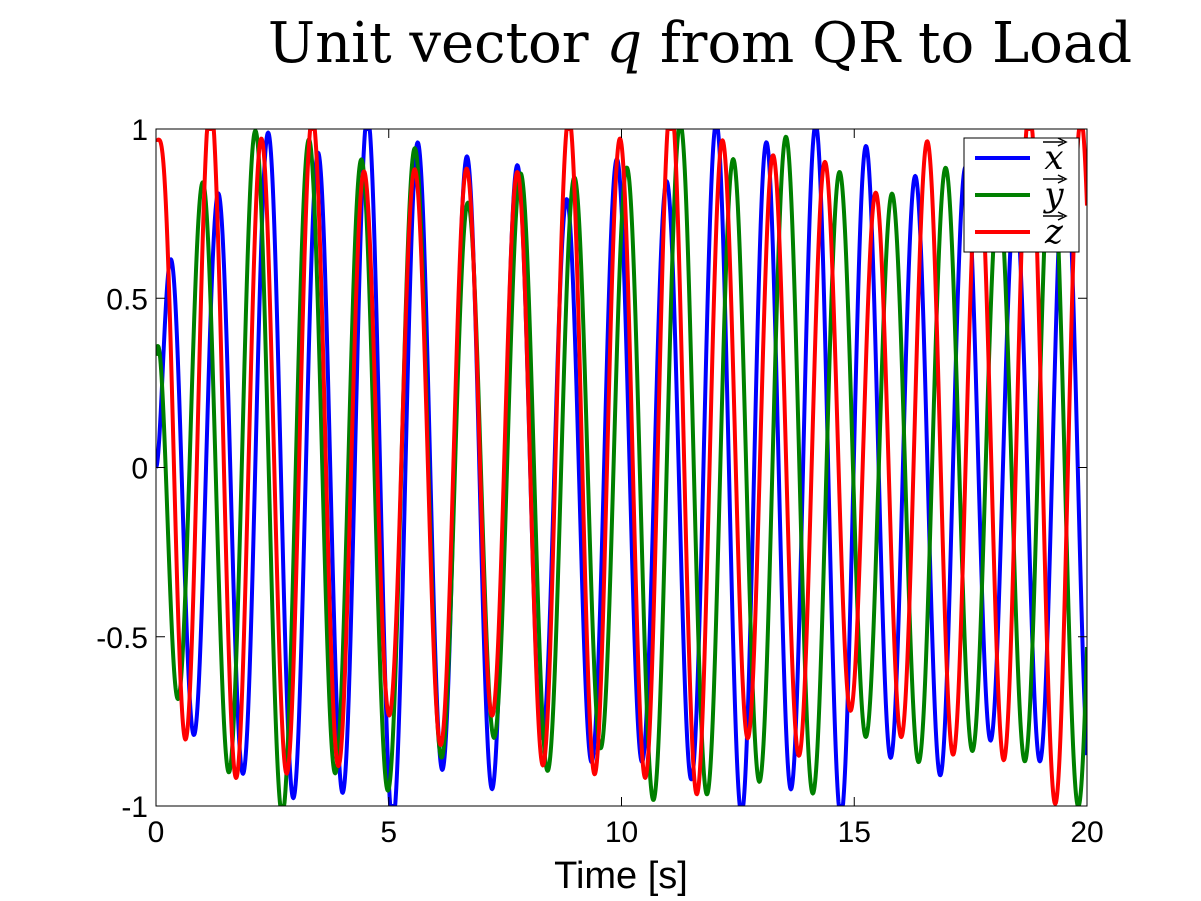 The width and height of the screenshot is (1201, 901). Describe the element at coordinates (1054, 232) in the screenshot. I see `legend-label-z: z` at that location.